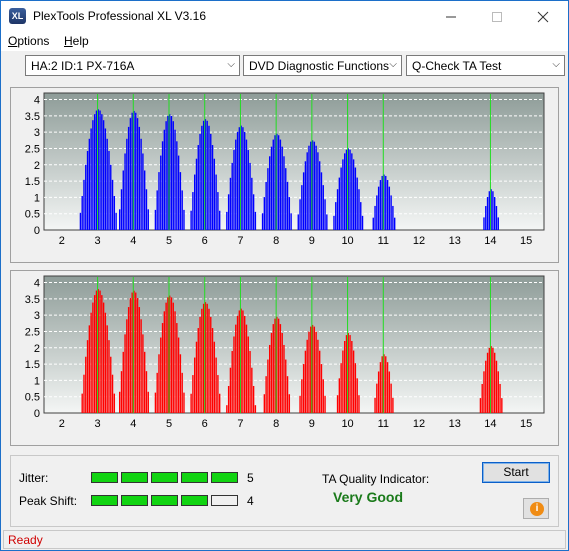  What do you see at coordinates (104, 500) in the screenshot?
I see `meter-segment` at bounding box center [104, 500].